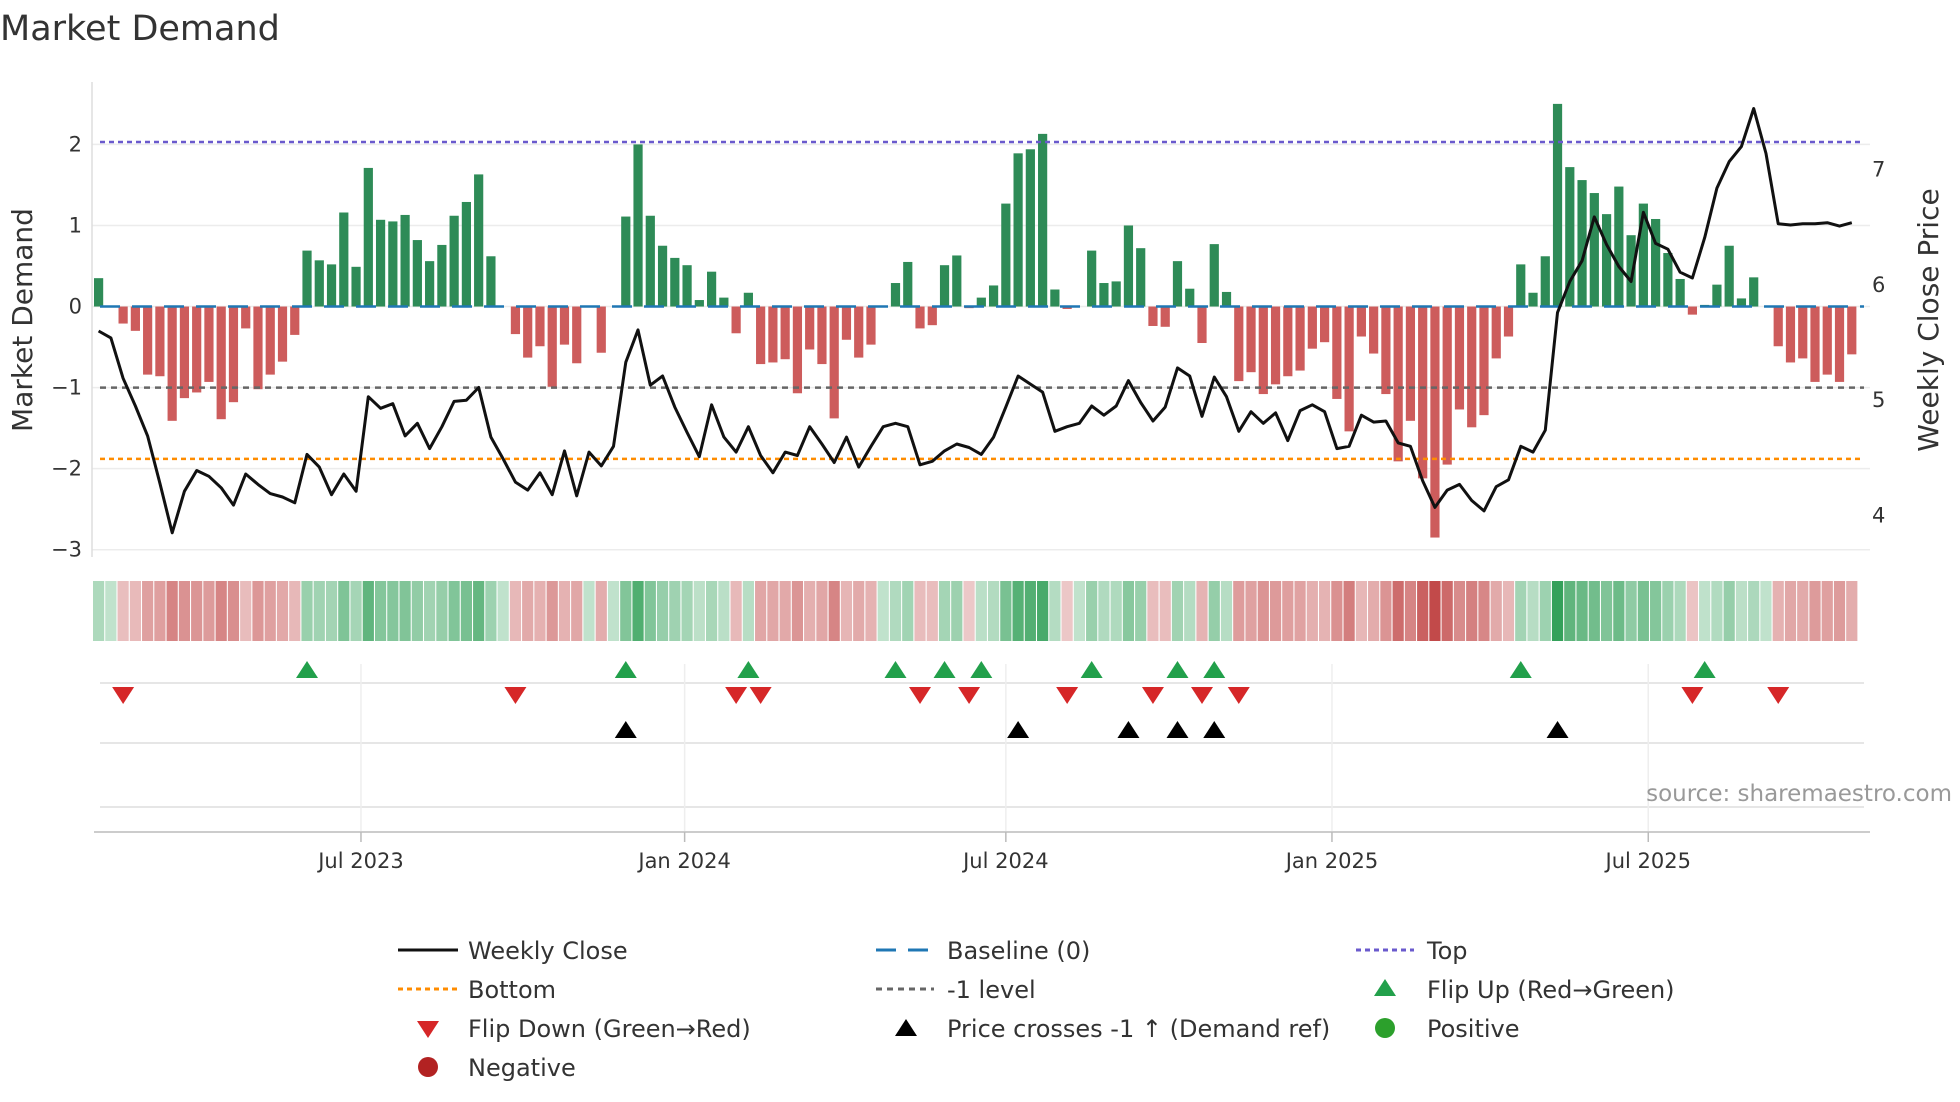 The image size is (1960, 1102). What do you see at coordinates (1799, 794) in the screenshot?
I see `source-credit: source: sharemaestro.com` at bounding box center [1799, 794].